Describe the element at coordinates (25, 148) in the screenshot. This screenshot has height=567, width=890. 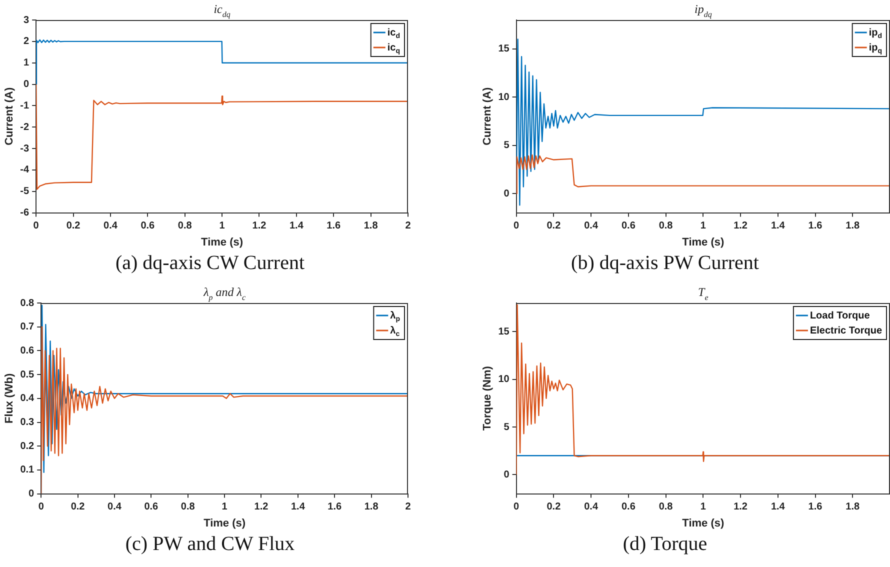
I see `y-tick-label: -3` at that location.